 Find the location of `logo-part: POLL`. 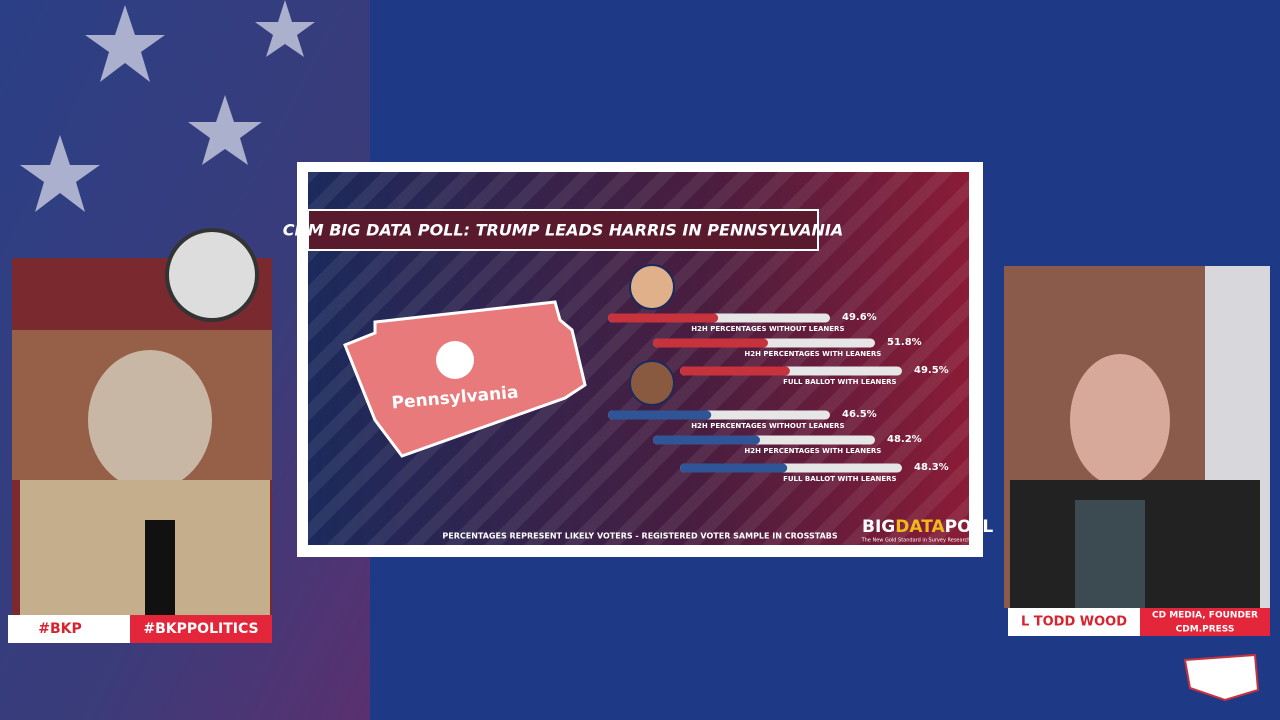

logo-part: POLL is located at coordinates (969, 527).